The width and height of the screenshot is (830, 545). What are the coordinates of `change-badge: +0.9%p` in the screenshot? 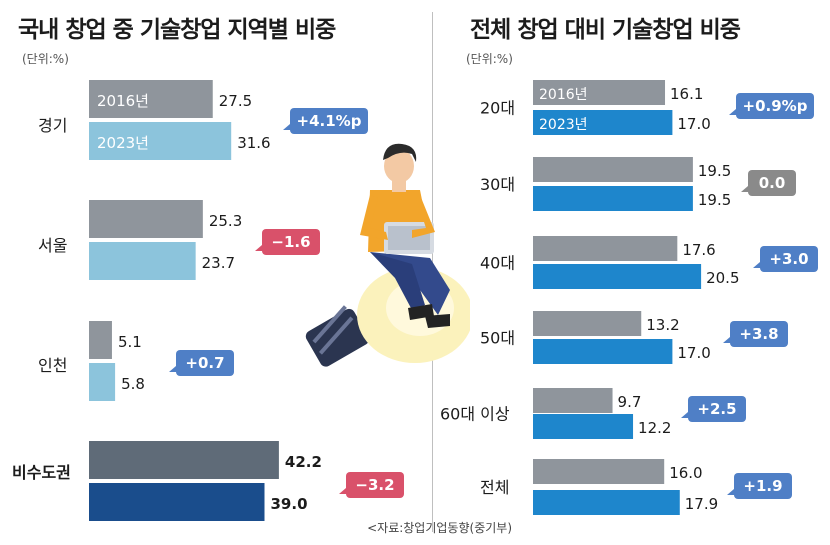 It's located at (771, 106).